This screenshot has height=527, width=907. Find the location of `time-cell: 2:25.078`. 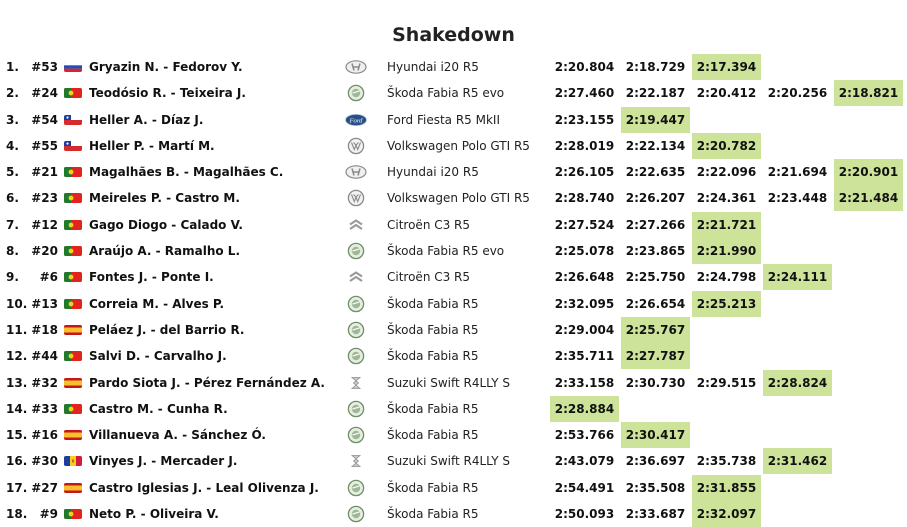

time-cell: 2:25.078 is located at coordinates (584, 251).